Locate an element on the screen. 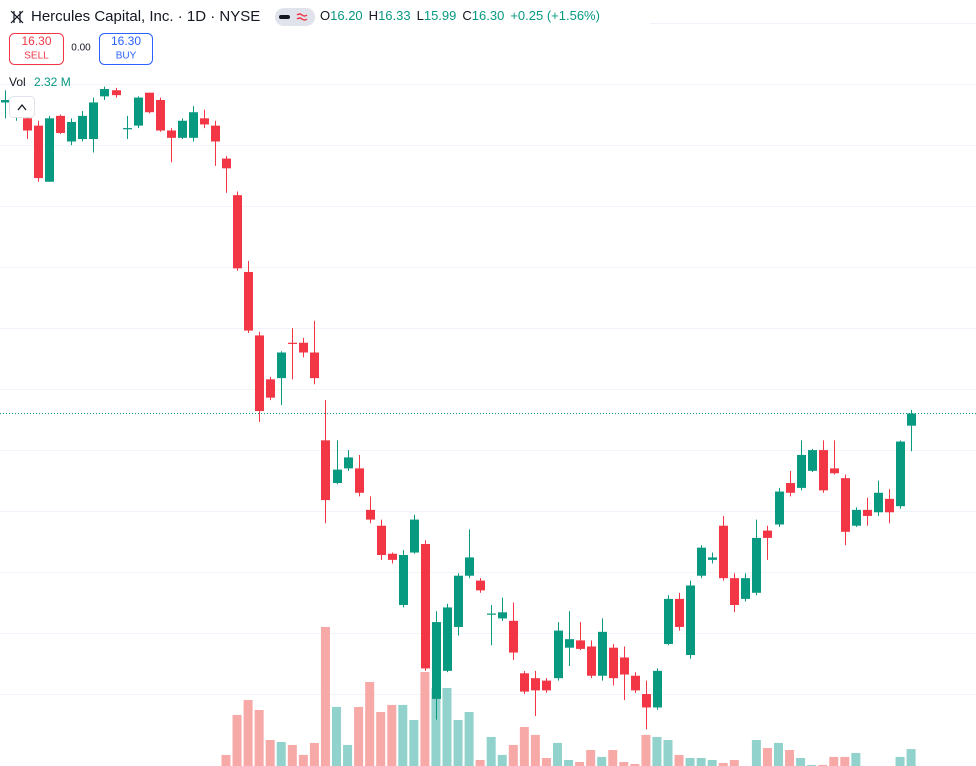 This screenshot has width=976, height=766. trade-buttons: 16.30 SELL 0.00 16.30 BUY is located at coordinates (81, 49).